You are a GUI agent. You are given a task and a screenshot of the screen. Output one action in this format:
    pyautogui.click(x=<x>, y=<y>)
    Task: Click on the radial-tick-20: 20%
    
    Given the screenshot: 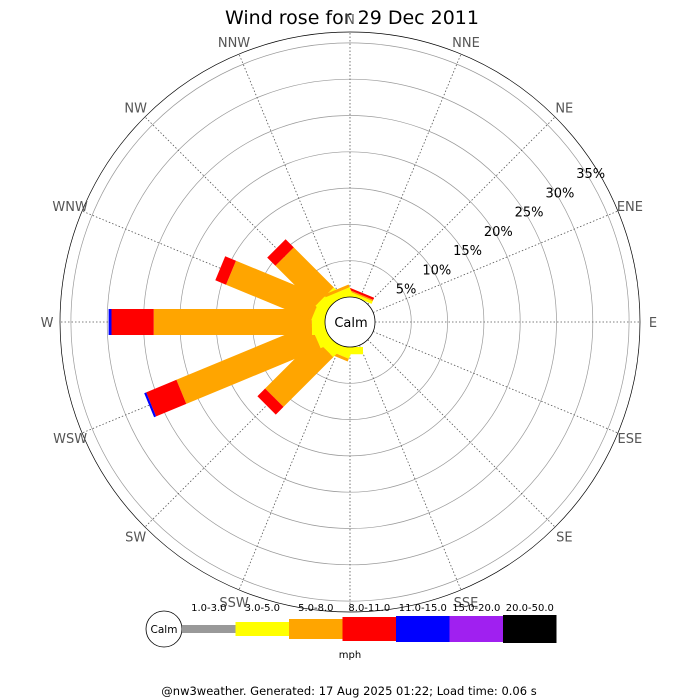 What is the action you would take?
    pyautogui.click(x=498, y=232)
    